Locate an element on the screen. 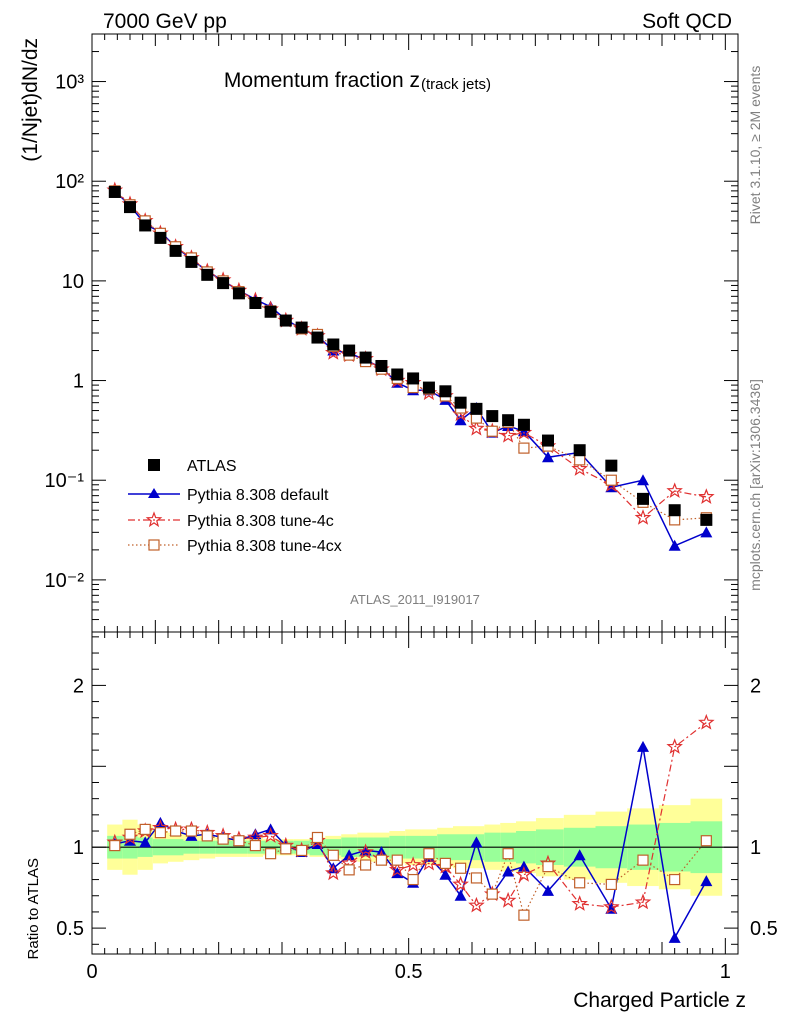 The image size is (786, 1024). ratio-y-axis-label: Ratio to ATLAS is located at coordinates (33, 908).